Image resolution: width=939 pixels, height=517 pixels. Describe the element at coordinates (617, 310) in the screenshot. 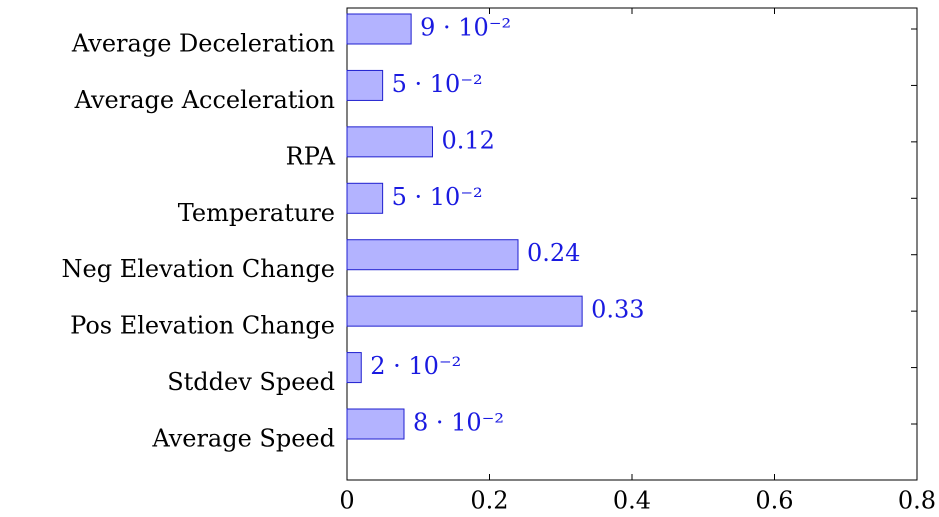

I see `value-label: 0.33` at that location.